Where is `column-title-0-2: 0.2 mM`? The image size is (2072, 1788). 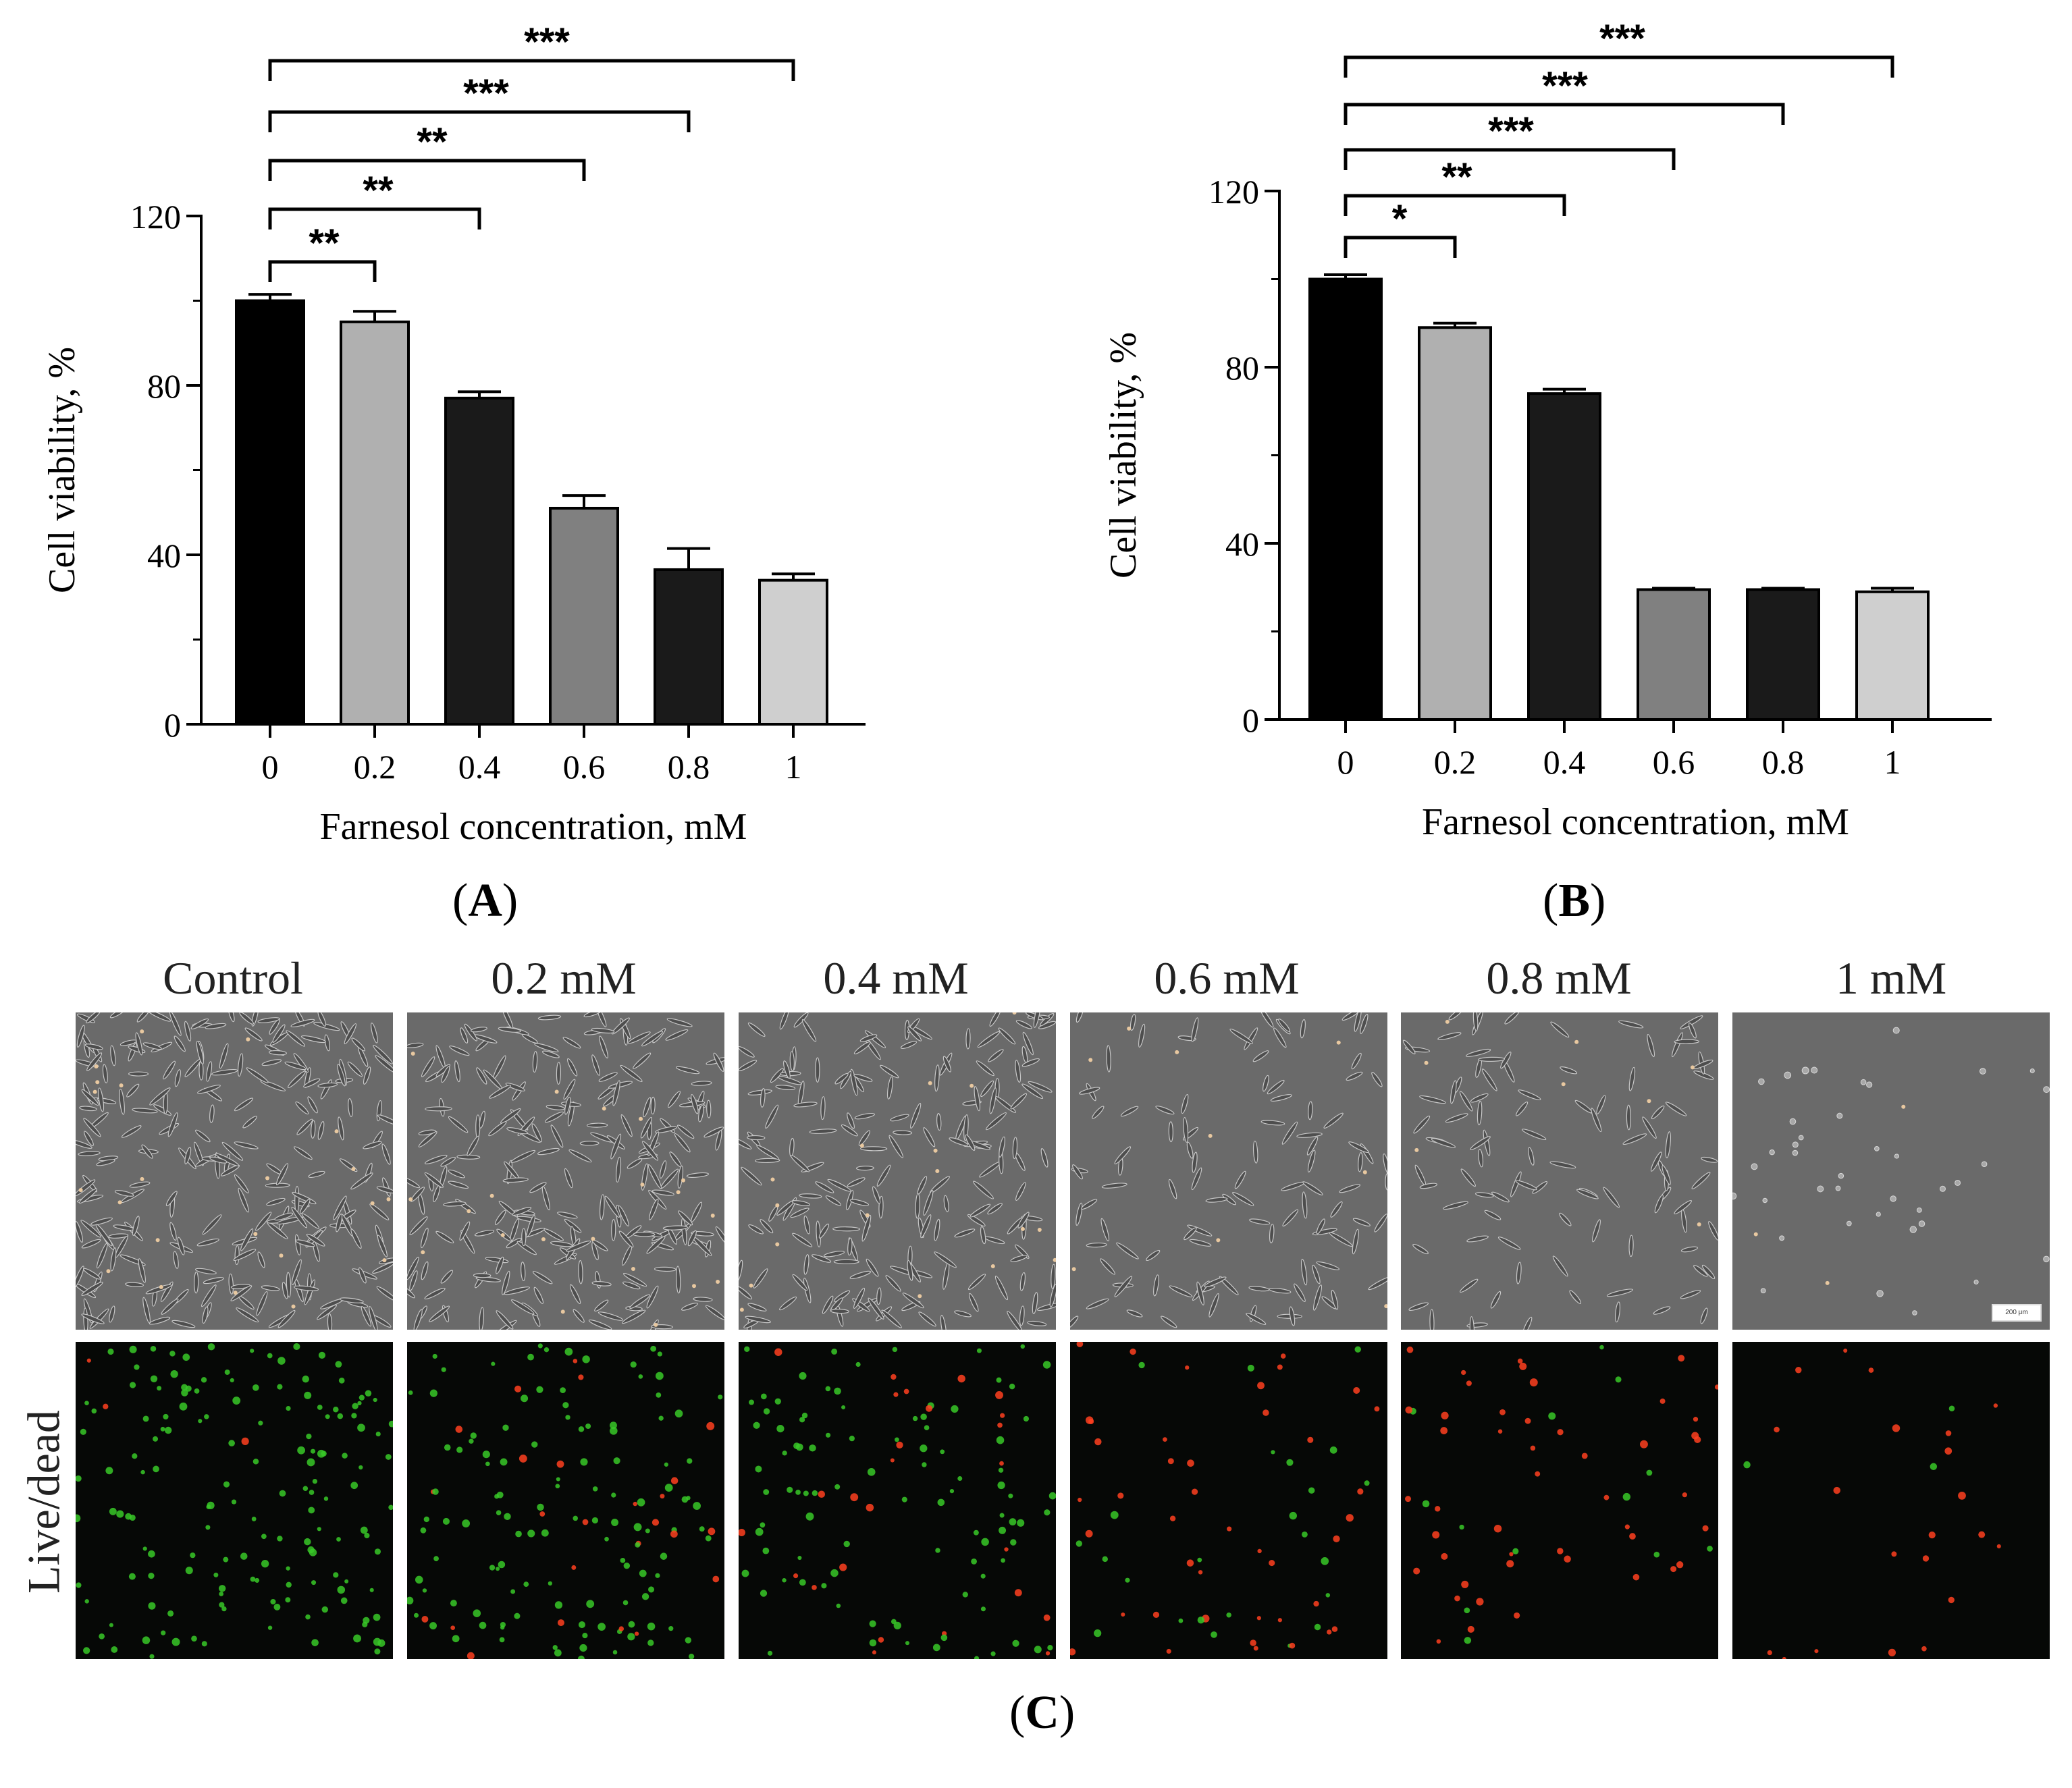
column-title-0-2: 0.2 mM is located at coordinates (564, 978).